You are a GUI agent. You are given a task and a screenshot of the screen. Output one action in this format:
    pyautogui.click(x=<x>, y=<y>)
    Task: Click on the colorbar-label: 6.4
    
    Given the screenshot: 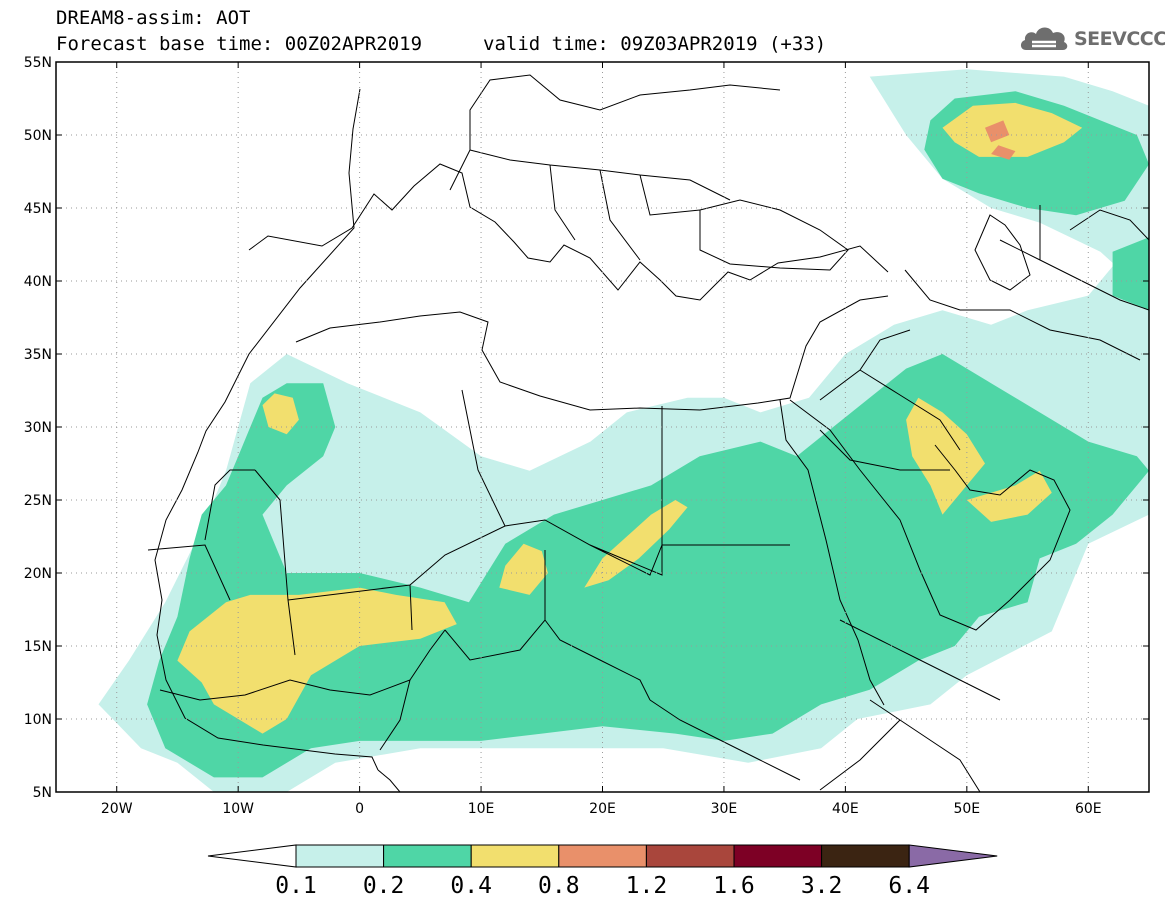 What is the action you would take?
    pyautogui.click(x=909, y=886)
    